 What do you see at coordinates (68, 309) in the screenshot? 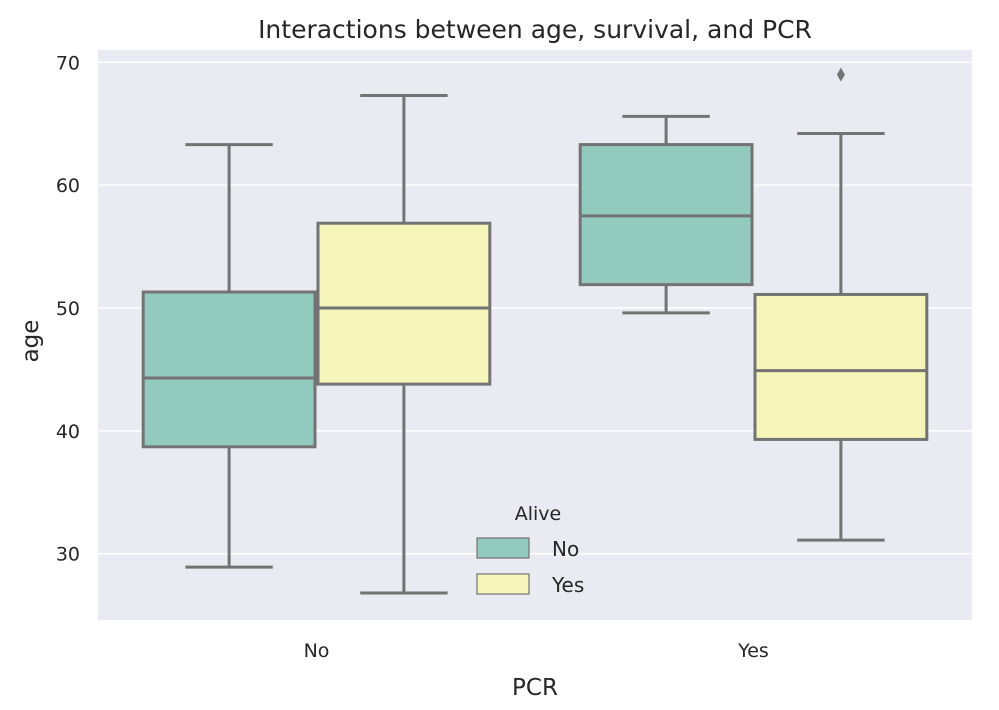
I see `y-tick-label-50: 50` at bounding box center [68, 309].